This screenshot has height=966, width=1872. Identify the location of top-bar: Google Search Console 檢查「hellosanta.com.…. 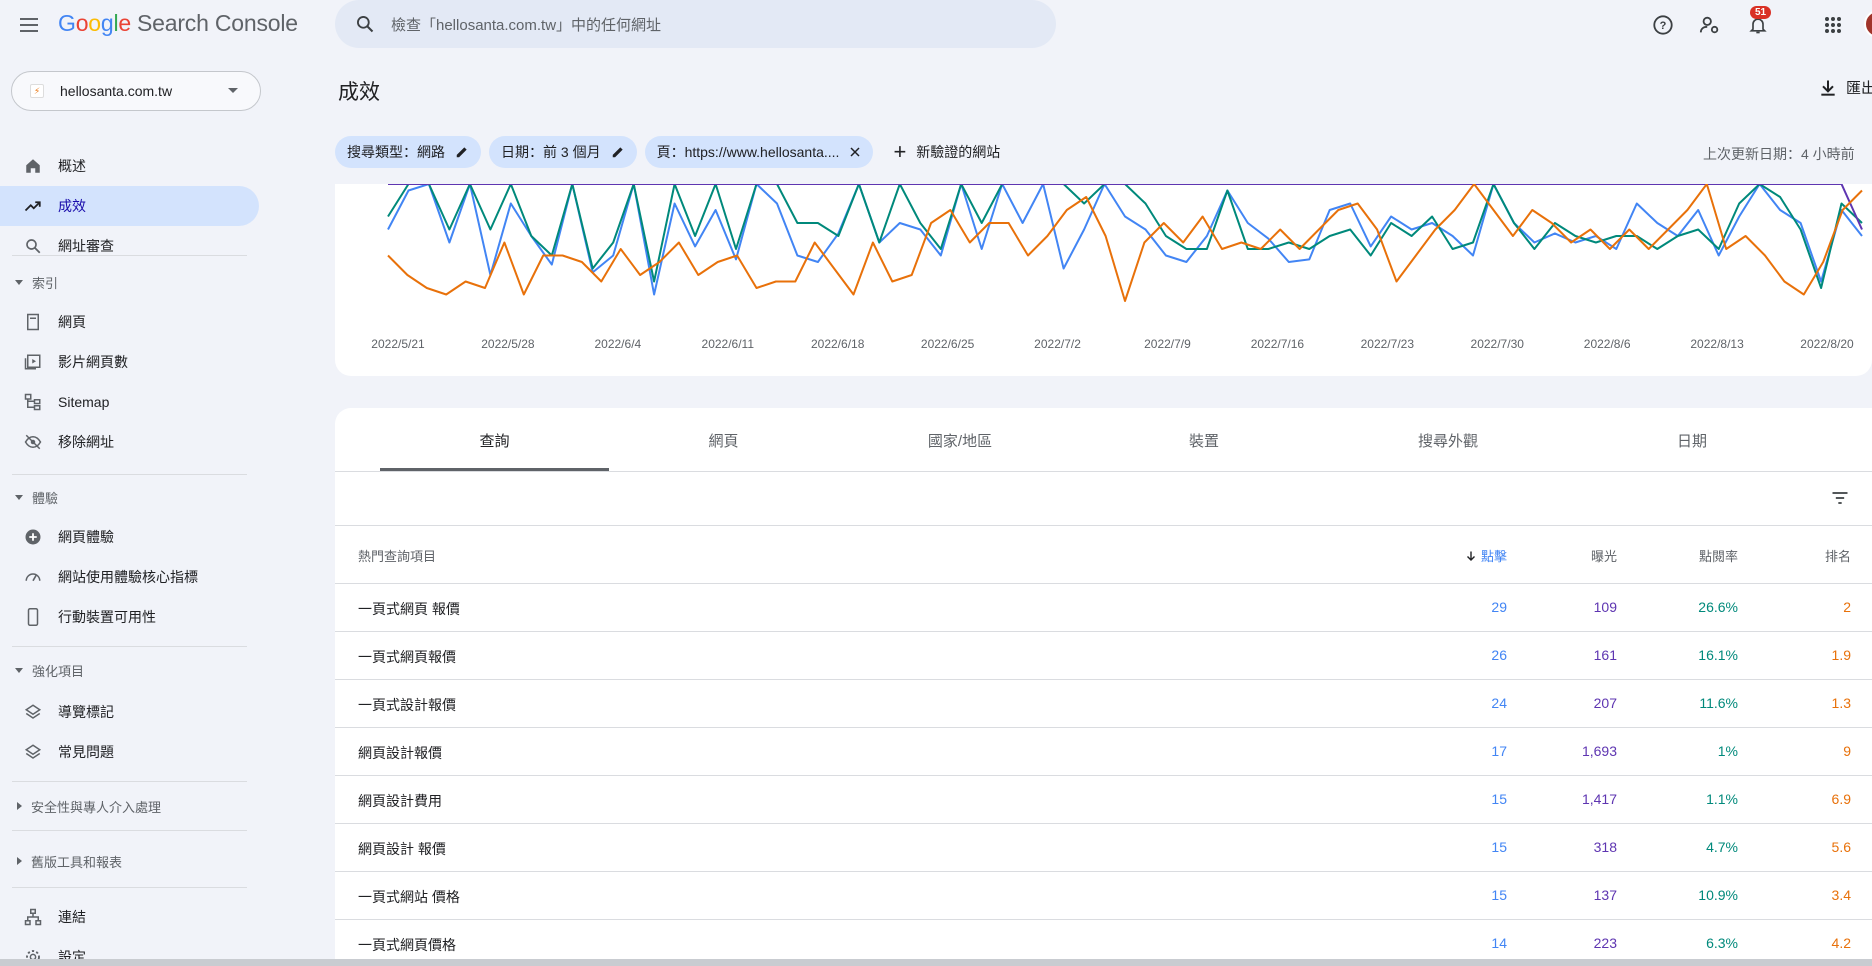
(936, 25).